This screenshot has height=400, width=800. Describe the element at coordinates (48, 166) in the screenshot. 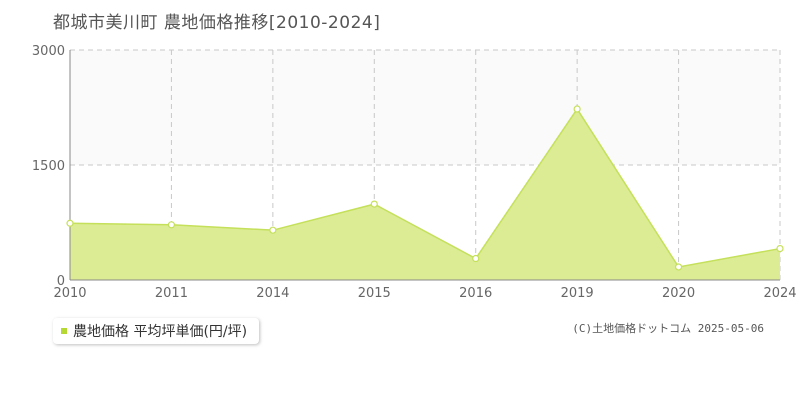

I see `y-tick-label: 1500` at that location.